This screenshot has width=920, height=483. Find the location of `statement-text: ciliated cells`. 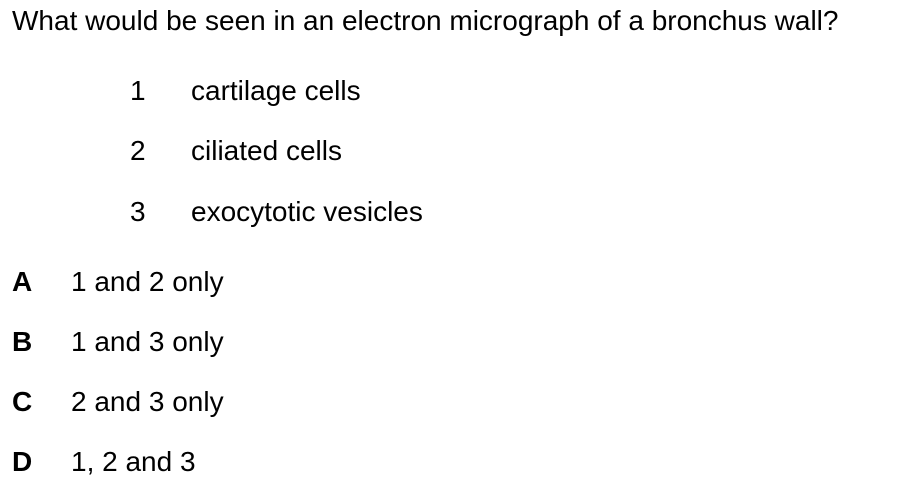

statement-text: ciliated cells is located at coordinates (266, 150).